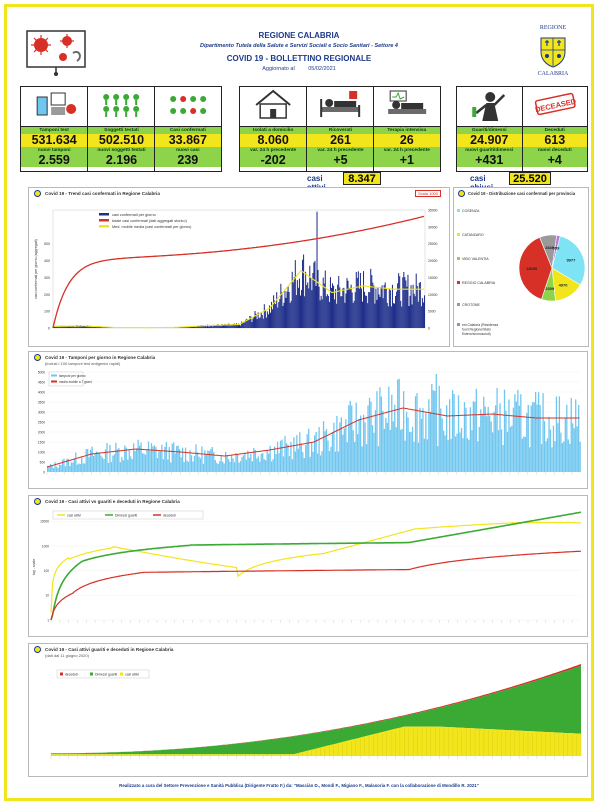 This screenshot has width=600, height=807. Describe the element at coordinates (433, 278) in the screenshot. I see `y-tick-right: 15000` at that location.